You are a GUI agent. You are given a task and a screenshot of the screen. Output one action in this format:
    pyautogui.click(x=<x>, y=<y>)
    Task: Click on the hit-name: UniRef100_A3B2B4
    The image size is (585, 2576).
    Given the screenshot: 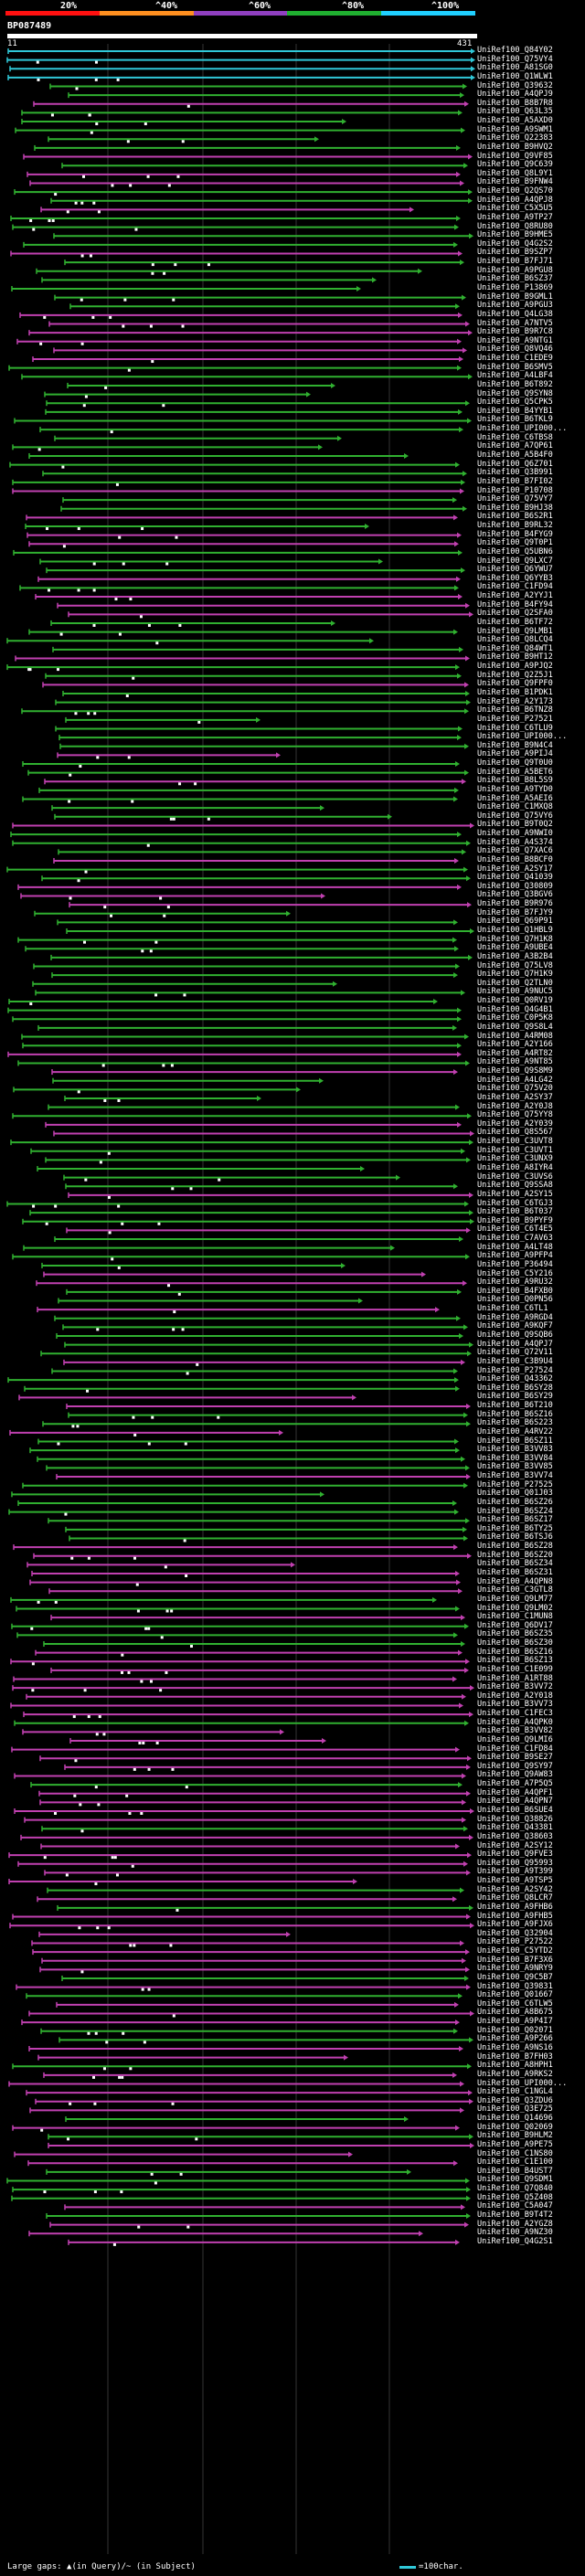 What is the action you would take?
    pyautogui.click(x=515, y=956)
    